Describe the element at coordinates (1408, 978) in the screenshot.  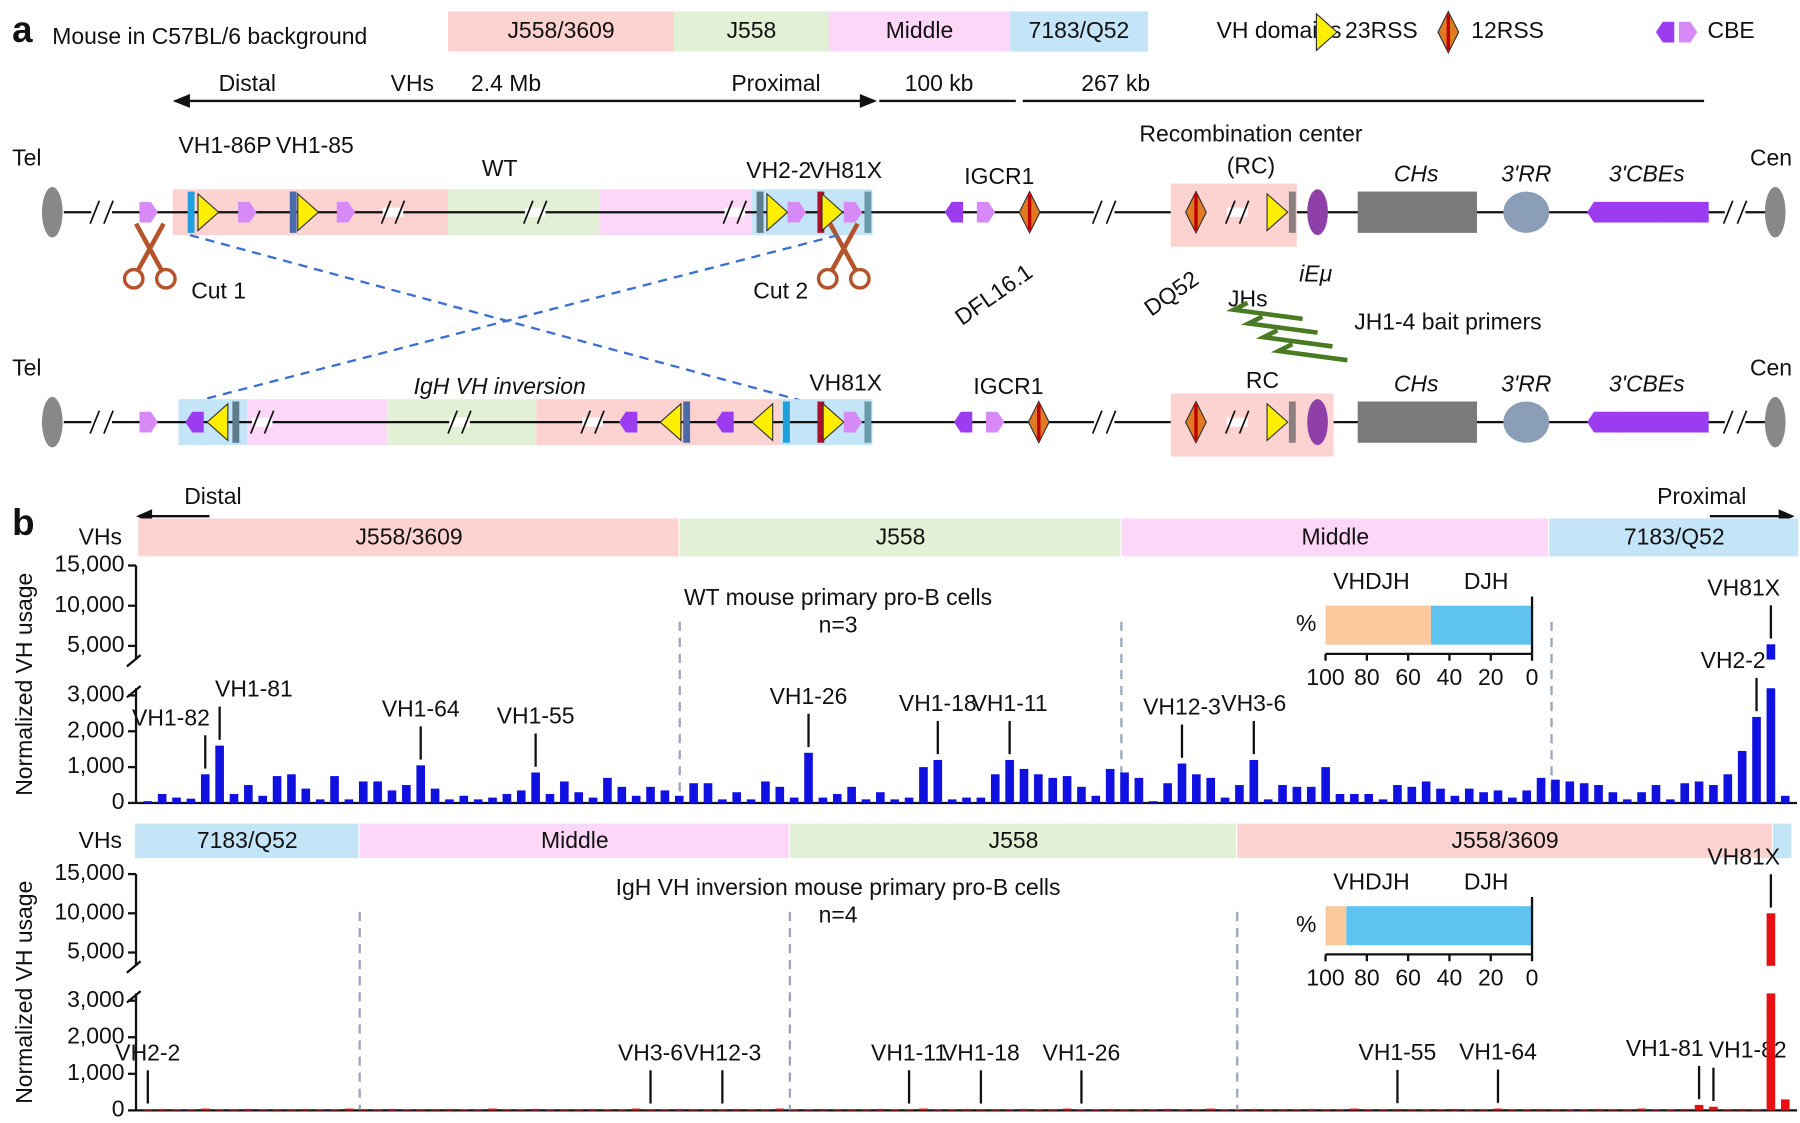
I see `x-tick-label: 60` at that location.